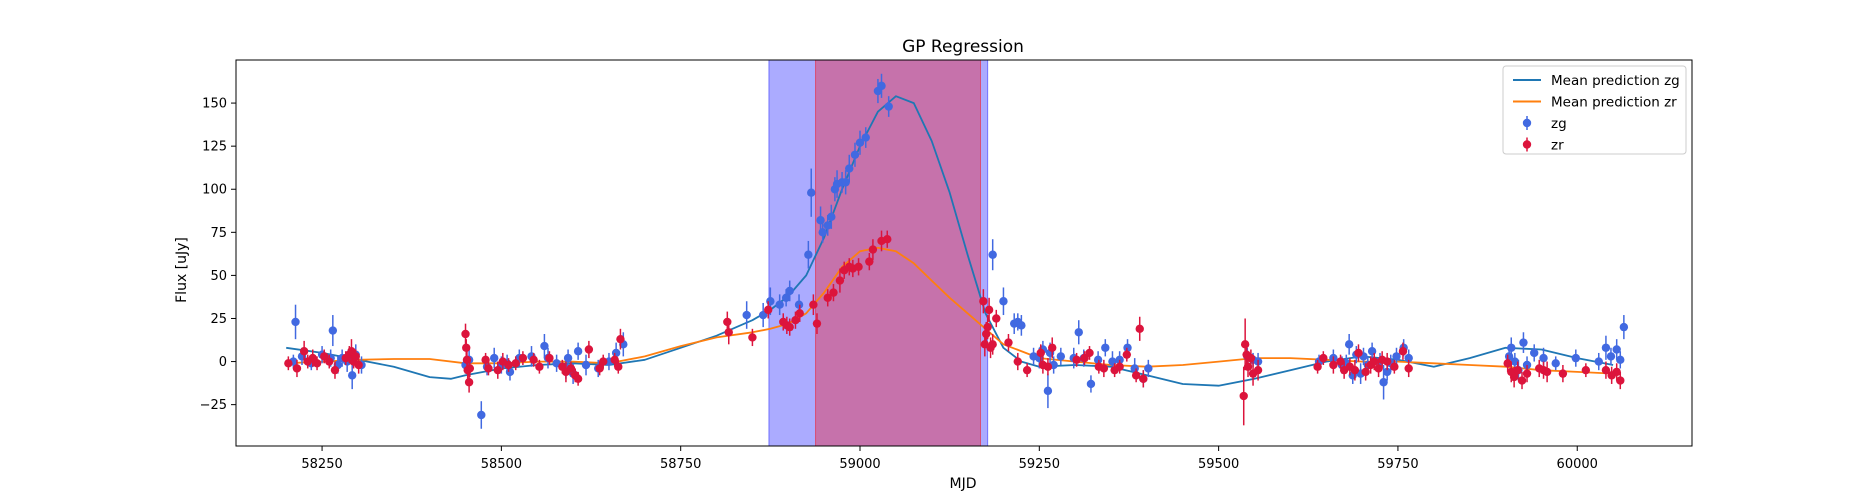  Describe the element at coordinates (963, 47) in the screenshot. I see `chart-title: GP Regression` at that location.